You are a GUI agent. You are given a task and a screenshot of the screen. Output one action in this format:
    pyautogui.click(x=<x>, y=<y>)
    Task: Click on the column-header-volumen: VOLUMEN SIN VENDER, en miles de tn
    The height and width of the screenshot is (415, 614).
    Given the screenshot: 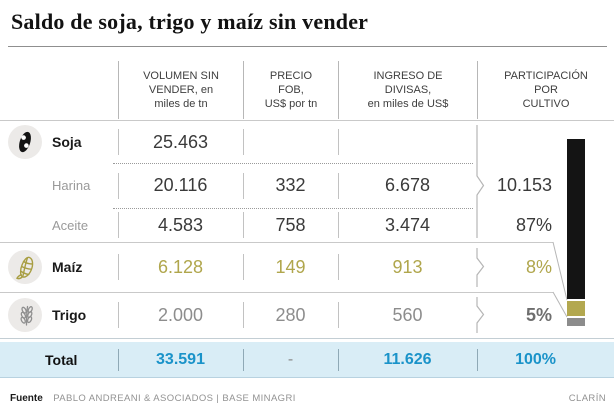 What is the action you would take?
    pyautogui.click(x=180, y=90)
    